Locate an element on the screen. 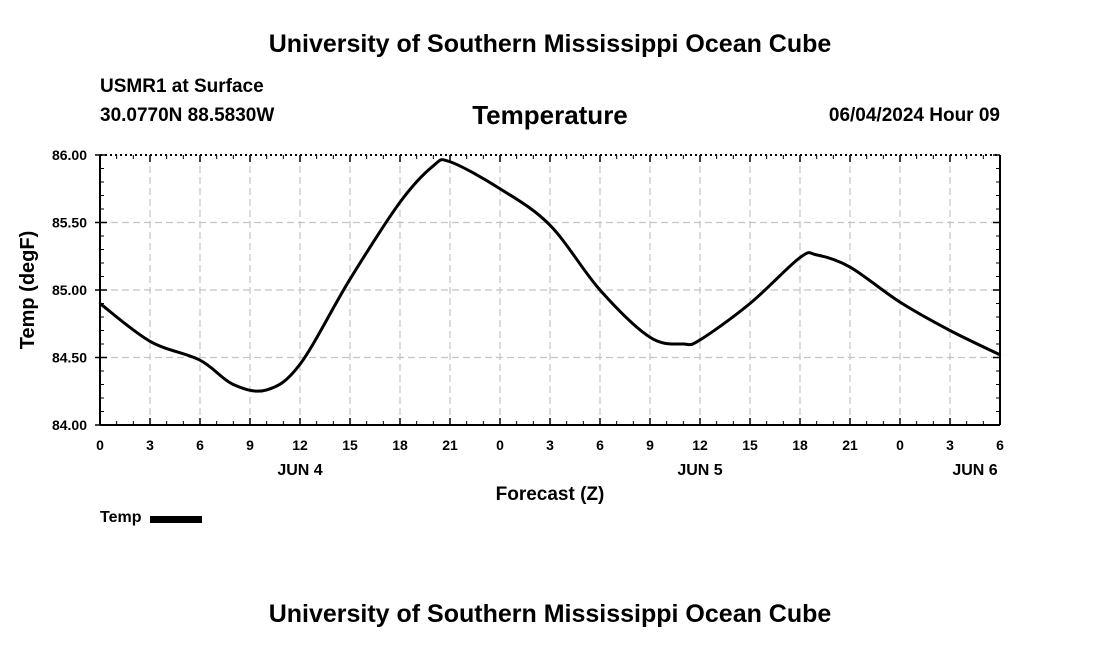  day-label: JUN 6 is located at coordinates (974, 470).